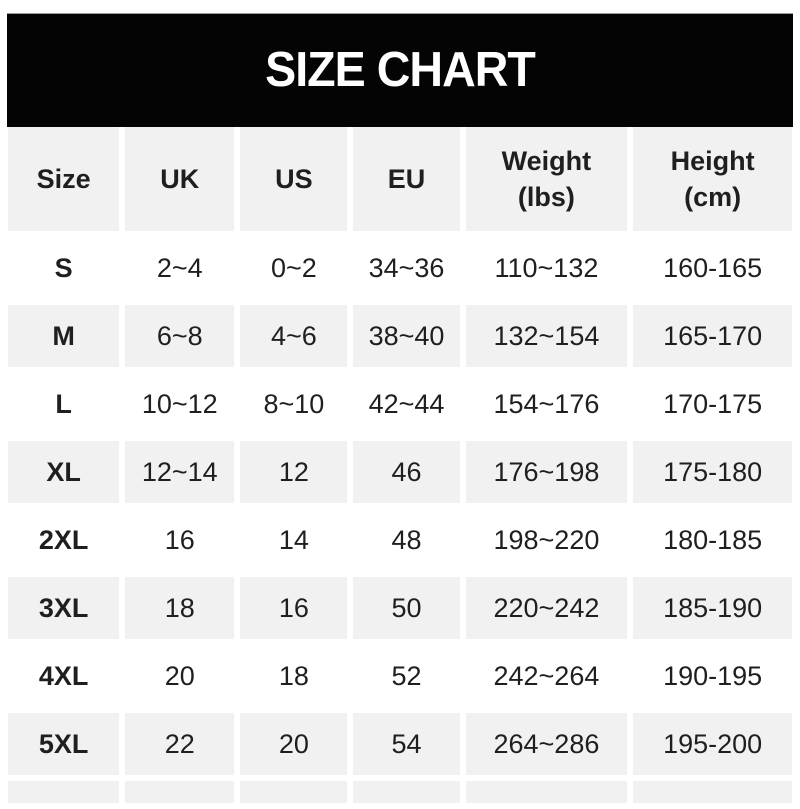 This screenshot has height=809, width=800. Describe the element at coordinates (294, 404) in the screenshot. I see `table-cell: 8~10` at that location.